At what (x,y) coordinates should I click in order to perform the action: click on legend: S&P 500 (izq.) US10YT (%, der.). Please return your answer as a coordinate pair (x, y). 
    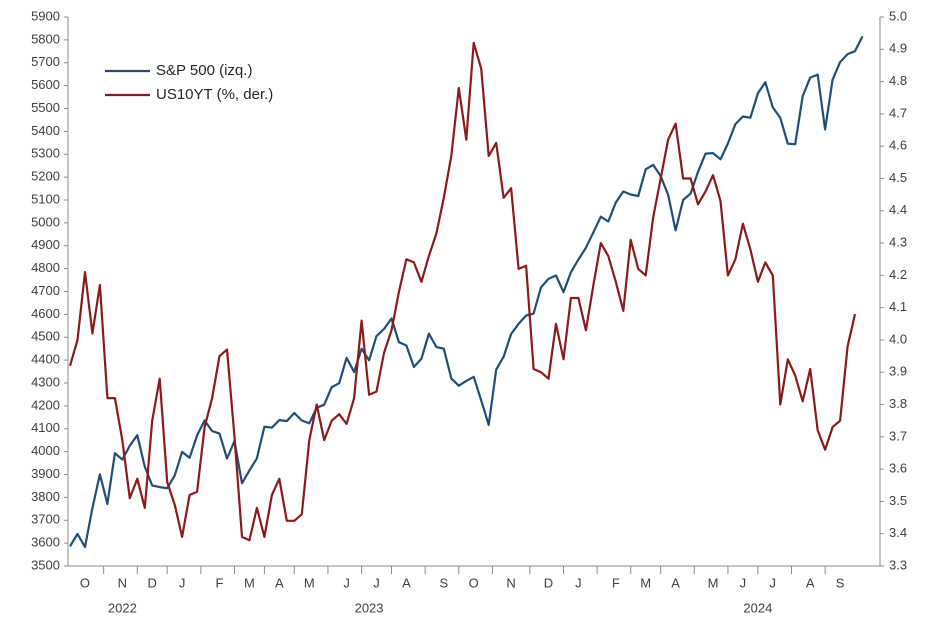
    Looking at the image, I should click on (189, 82).